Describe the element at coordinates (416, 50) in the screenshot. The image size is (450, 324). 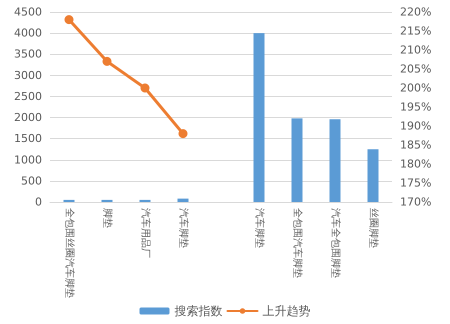
I see `y2-tick-label: 210%` at that location.